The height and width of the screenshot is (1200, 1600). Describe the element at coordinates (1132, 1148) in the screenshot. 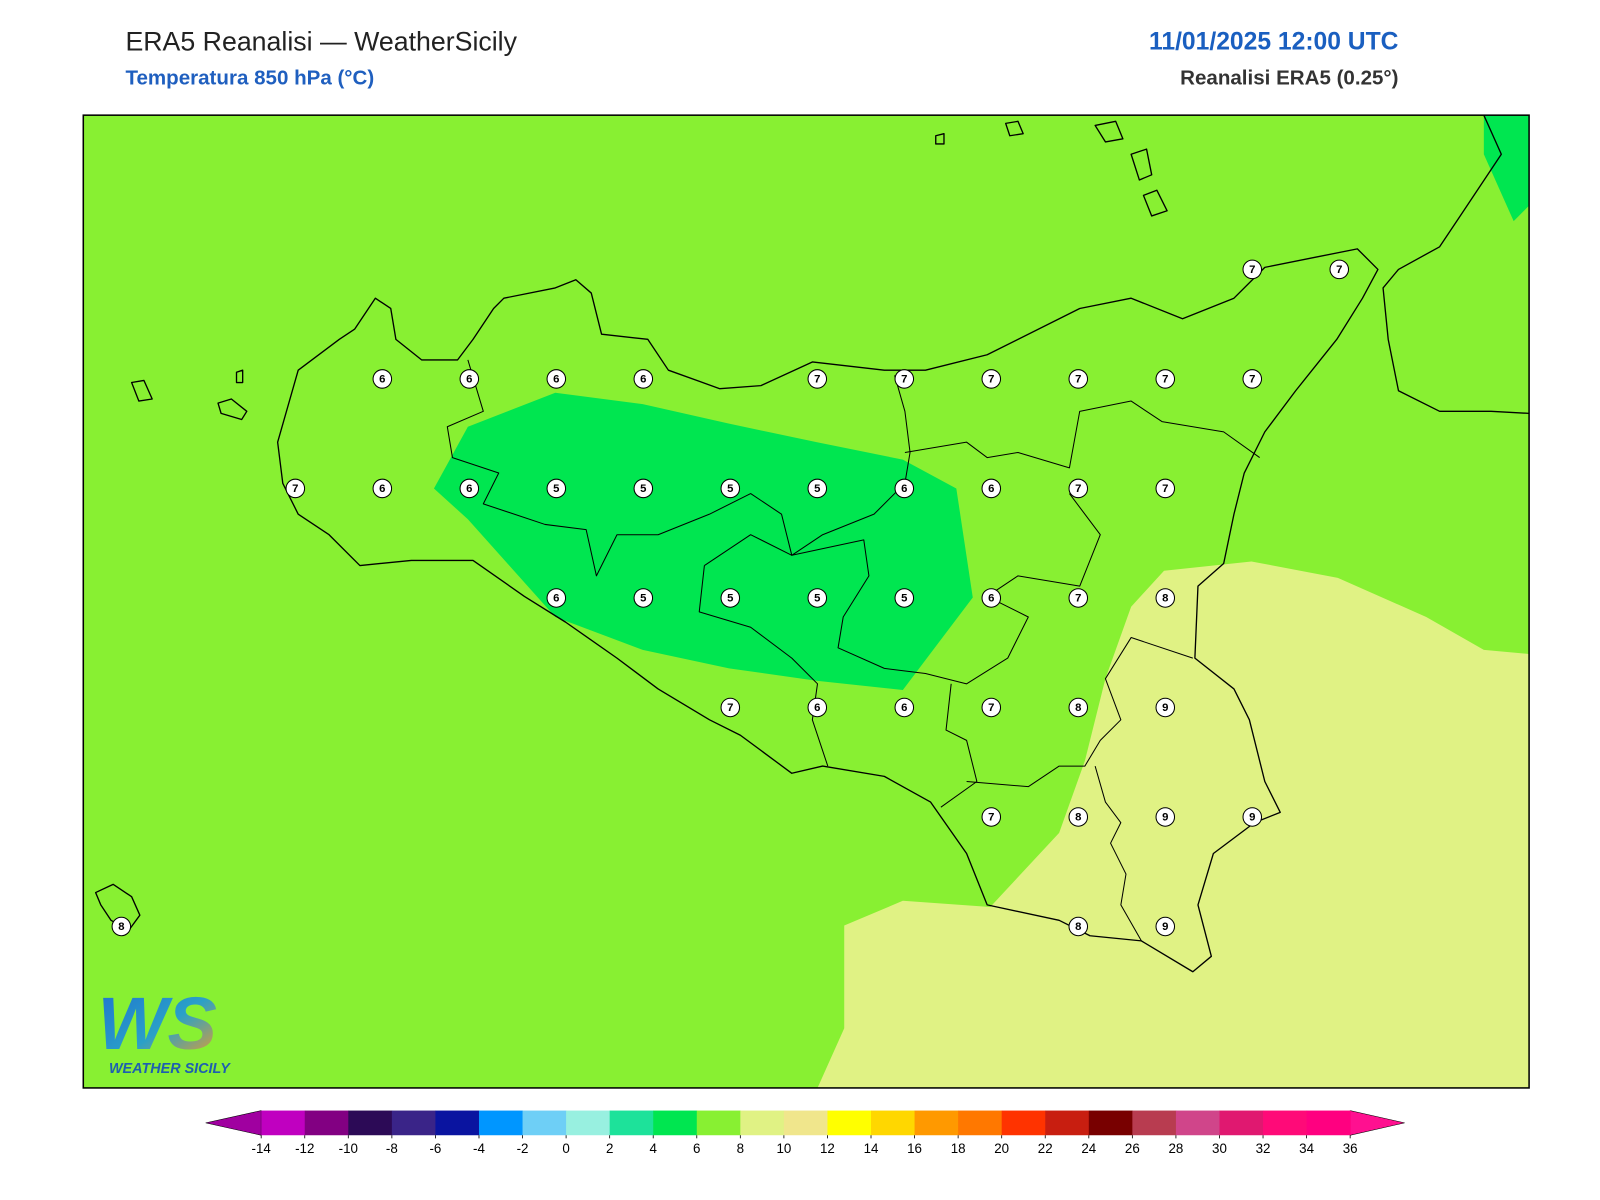

I see `colorbar-tick-label: 26` at that location.